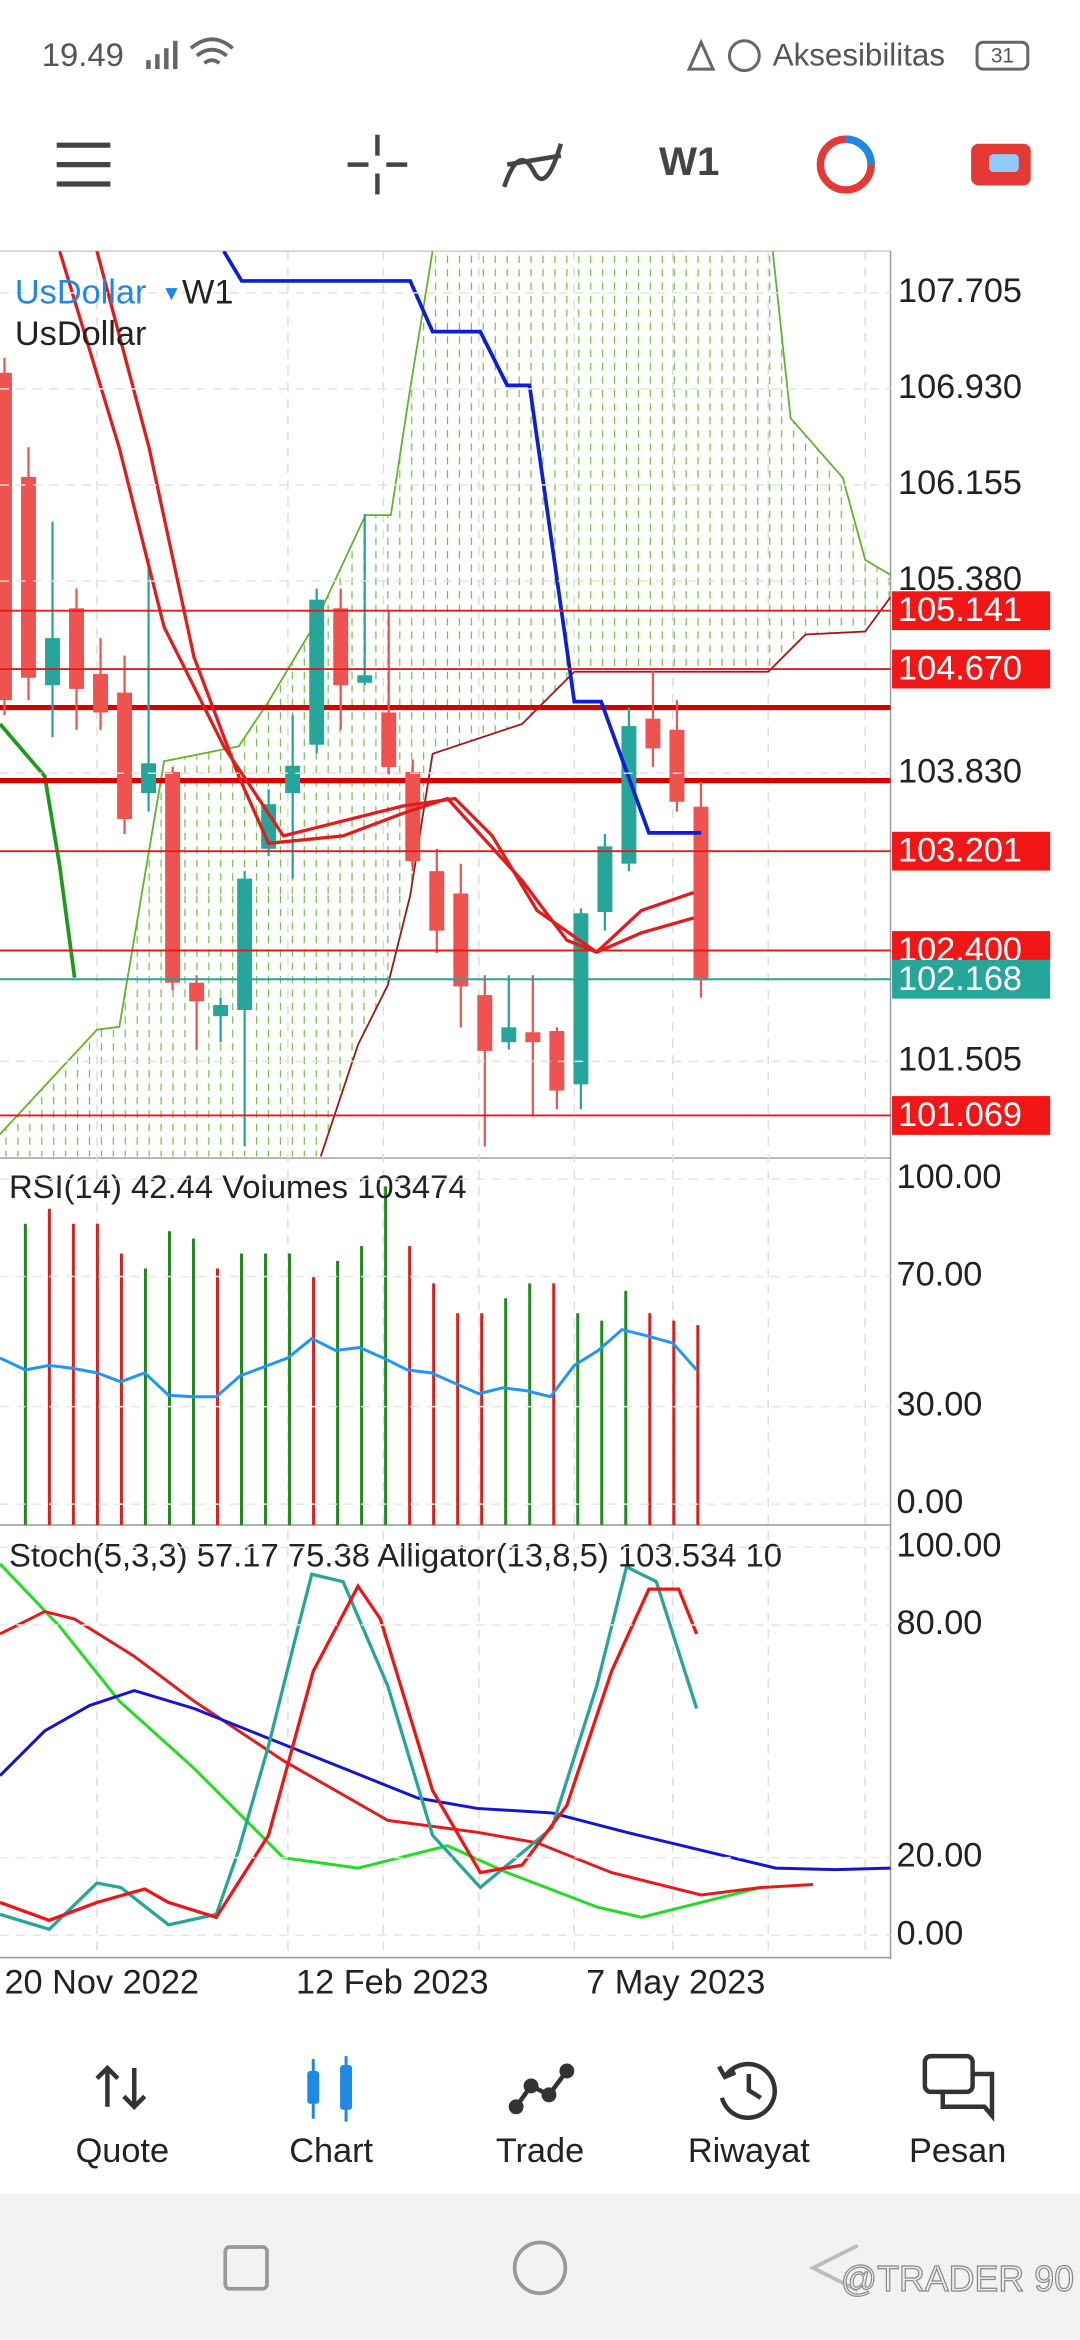  I want to click on home-button, so click(540, 2268).